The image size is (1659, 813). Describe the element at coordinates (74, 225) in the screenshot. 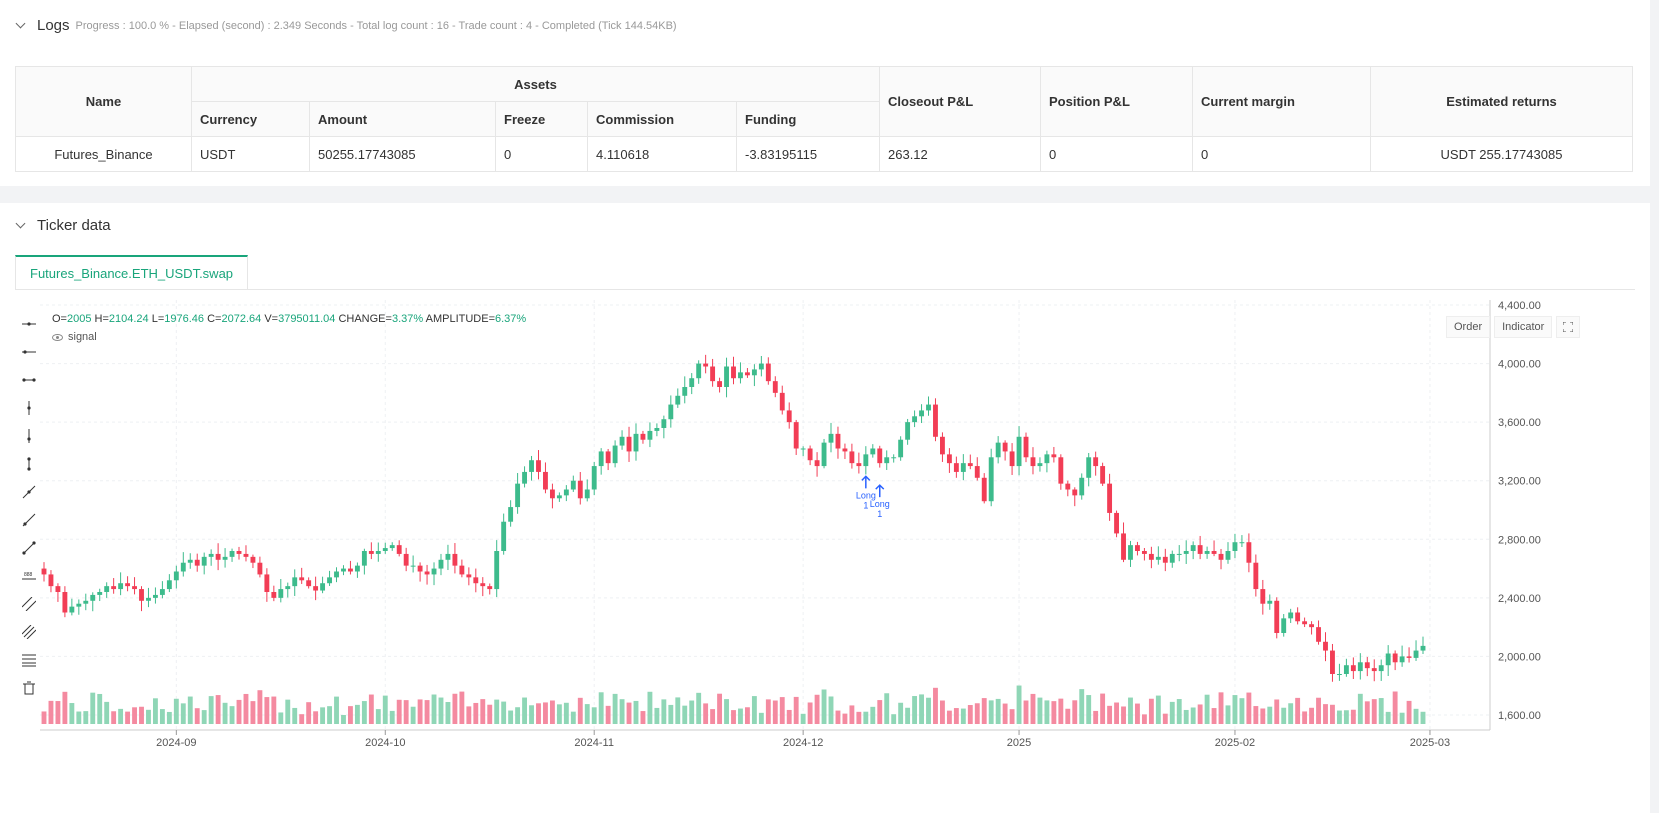

I see `ticker-title: Ticker data` at that location.